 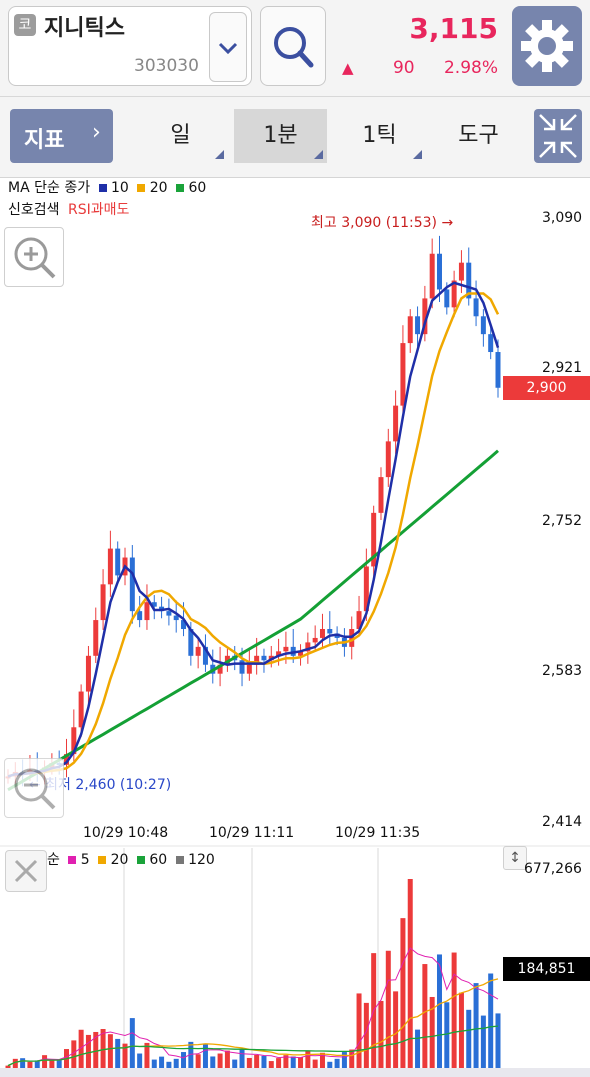 I want to click on stock-dropdown-button, so click(x=228, y=47).